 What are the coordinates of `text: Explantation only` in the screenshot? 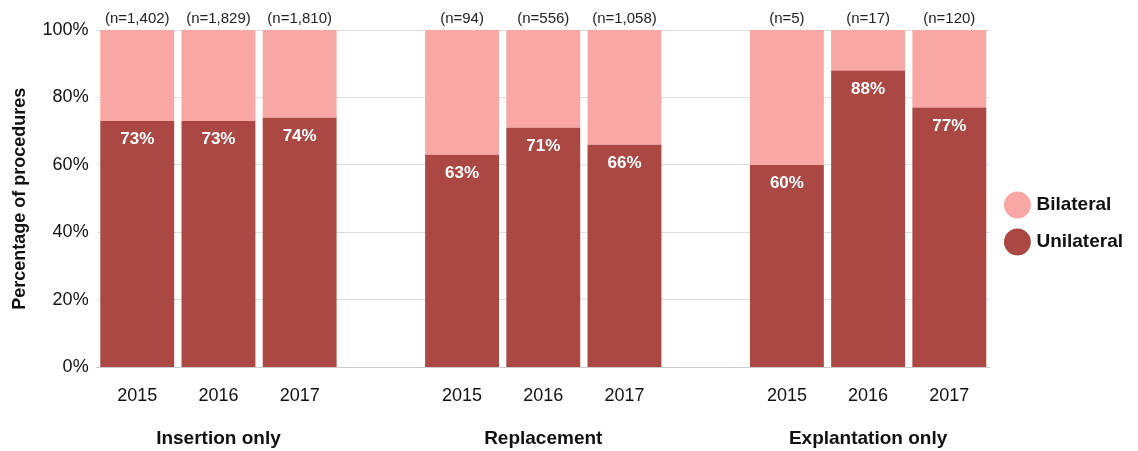 It's located at (868, 437).